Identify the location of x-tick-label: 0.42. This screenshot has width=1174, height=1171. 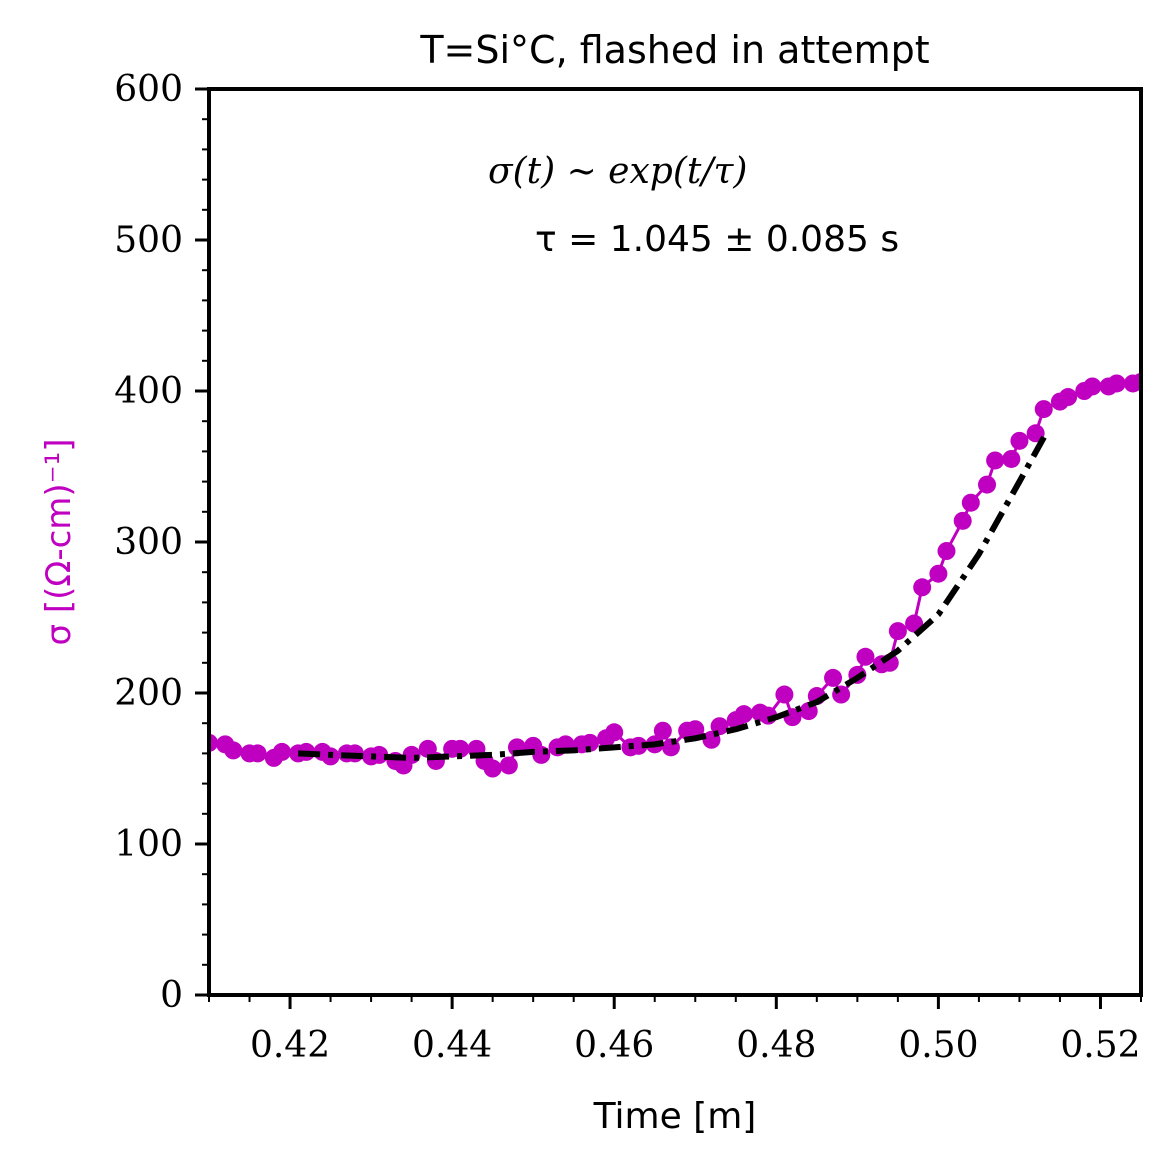
(290, 1045).